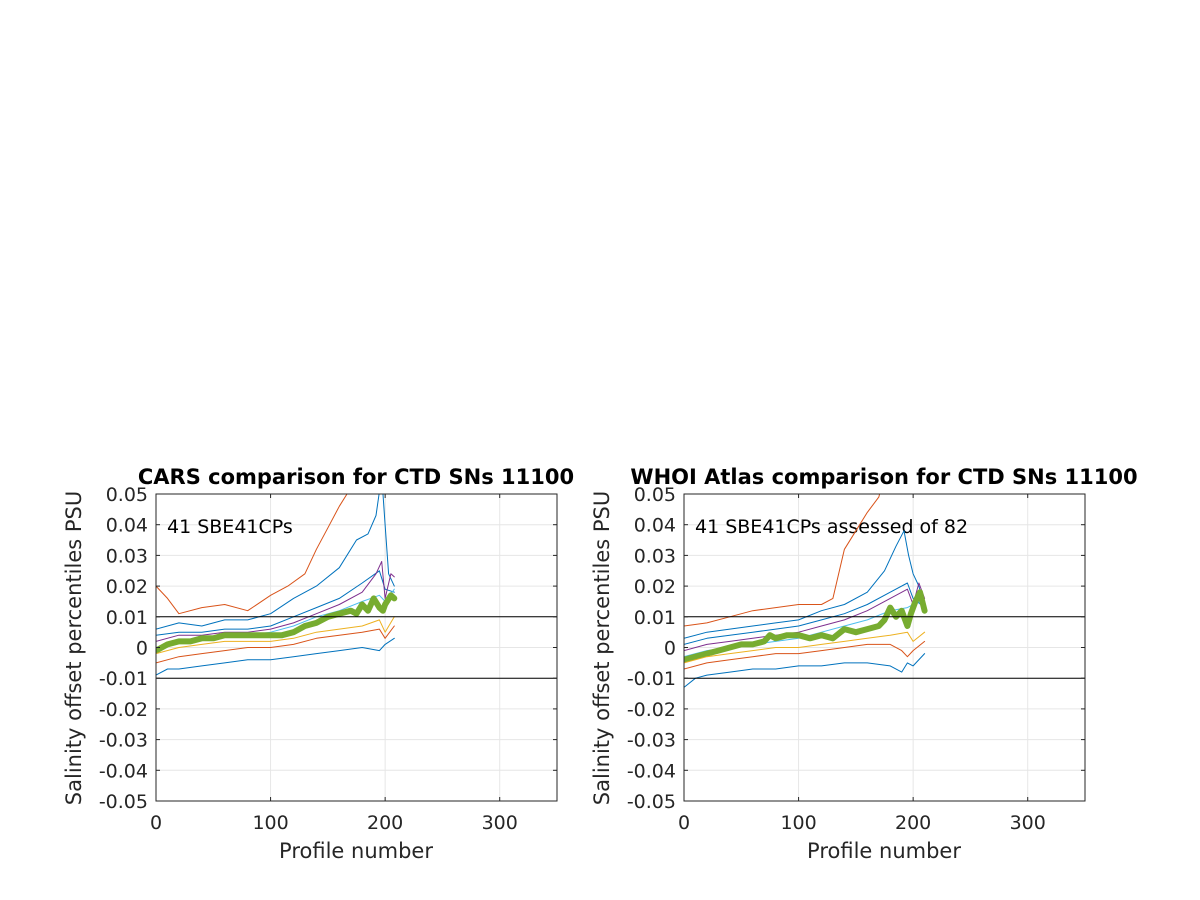 This screenshot has height=900, width=1200. Describe the element at coordinates (356, 477) in the screenshot. I see `chart-title: CARS comparison for CTD SNs 11100` at that location.